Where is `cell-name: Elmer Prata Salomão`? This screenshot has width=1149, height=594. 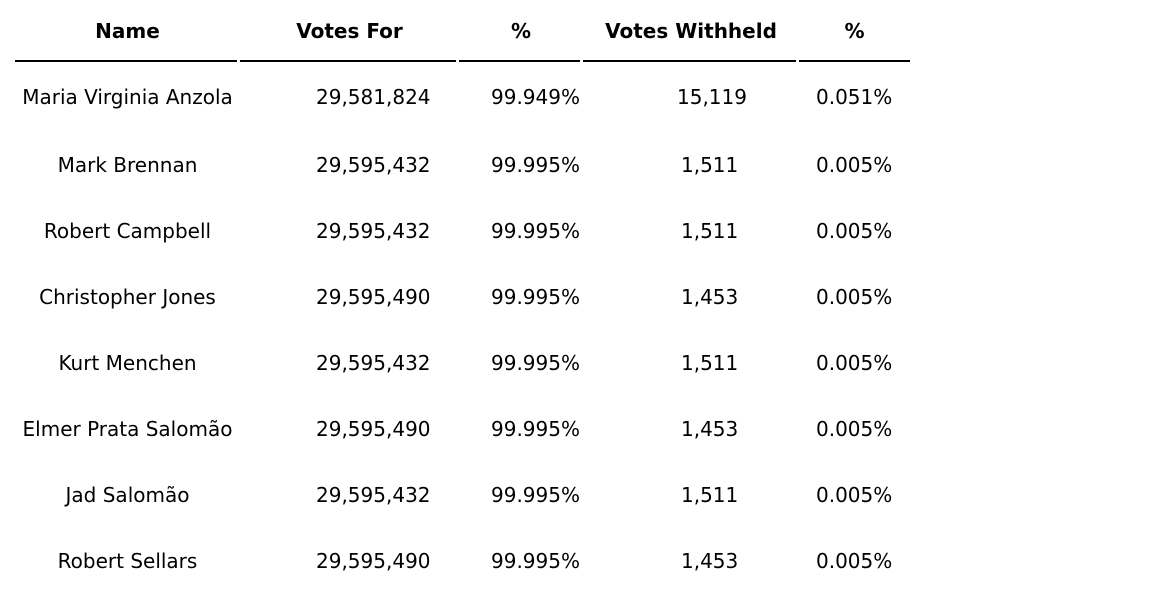
cell-name: Elmer Prata Salomão is located at coordinates (127, 429).